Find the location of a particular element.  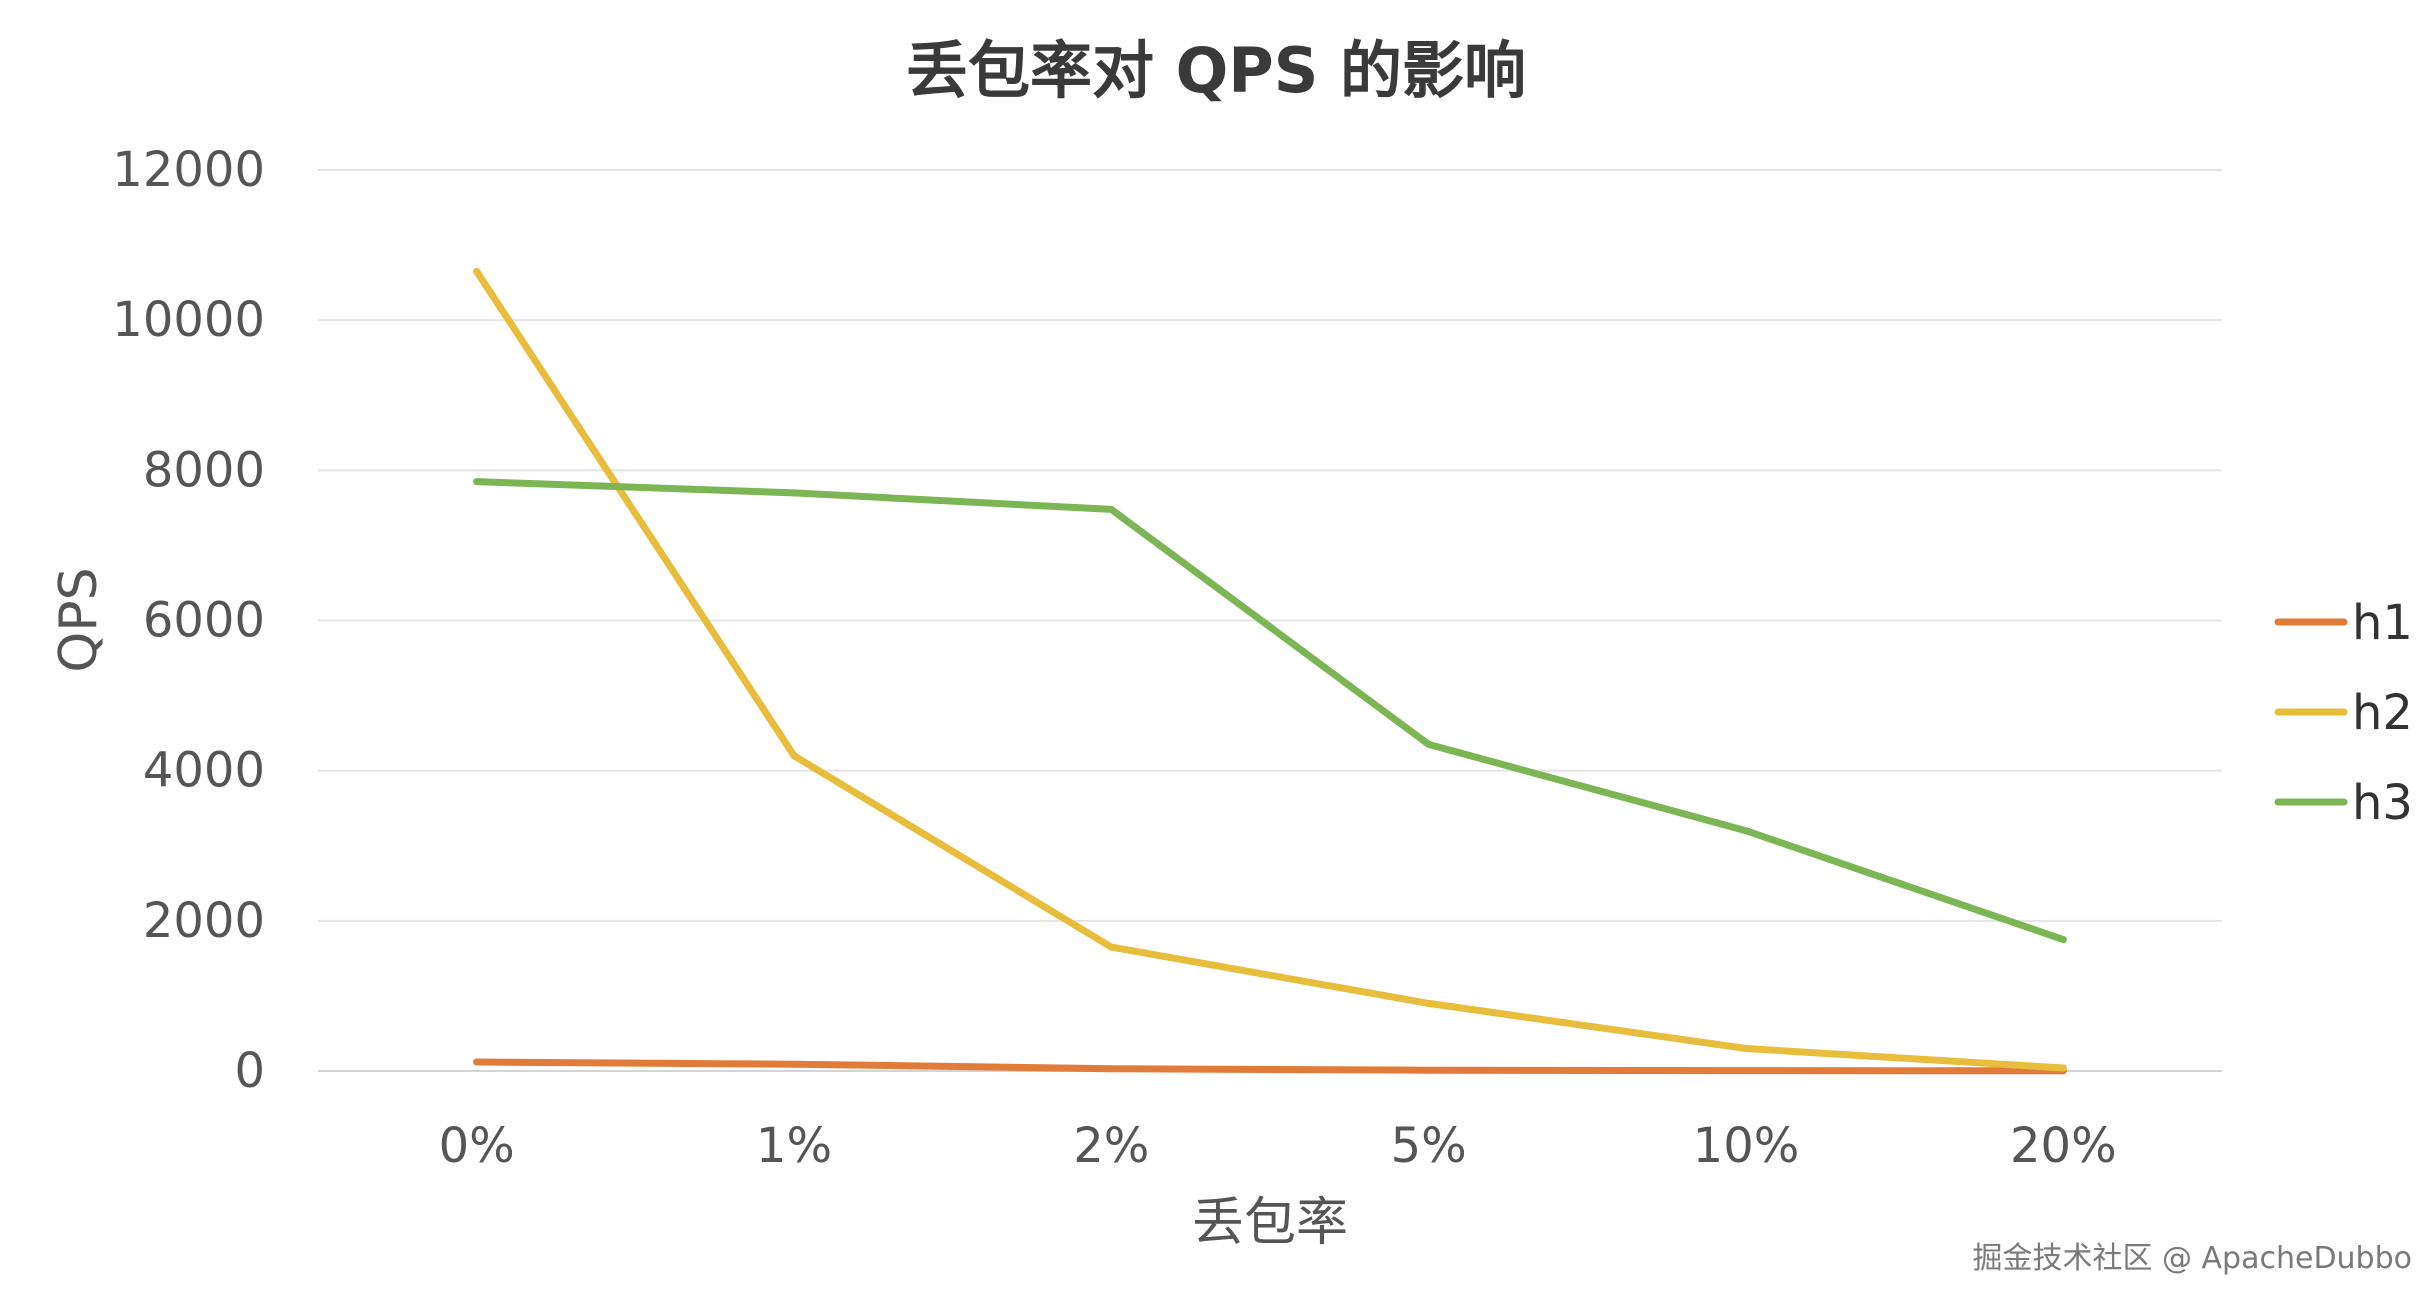

x-tick-label: 1% is located at coordinates (794, 1146).